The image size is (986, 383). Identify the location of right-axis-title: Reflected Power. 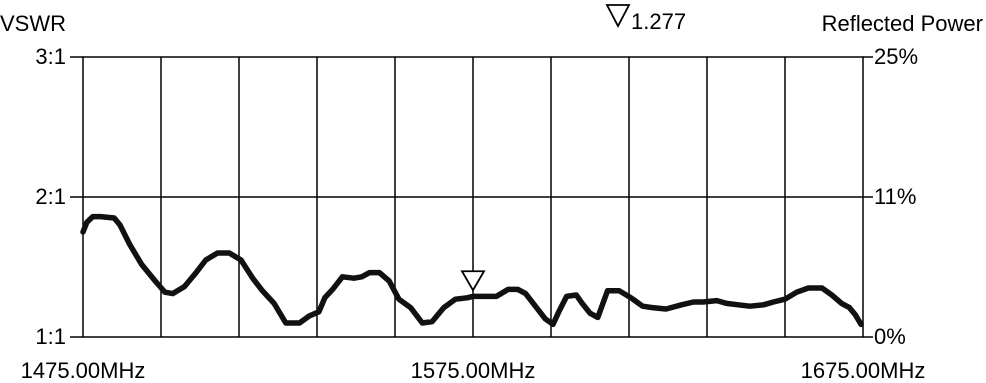
(902, 23).